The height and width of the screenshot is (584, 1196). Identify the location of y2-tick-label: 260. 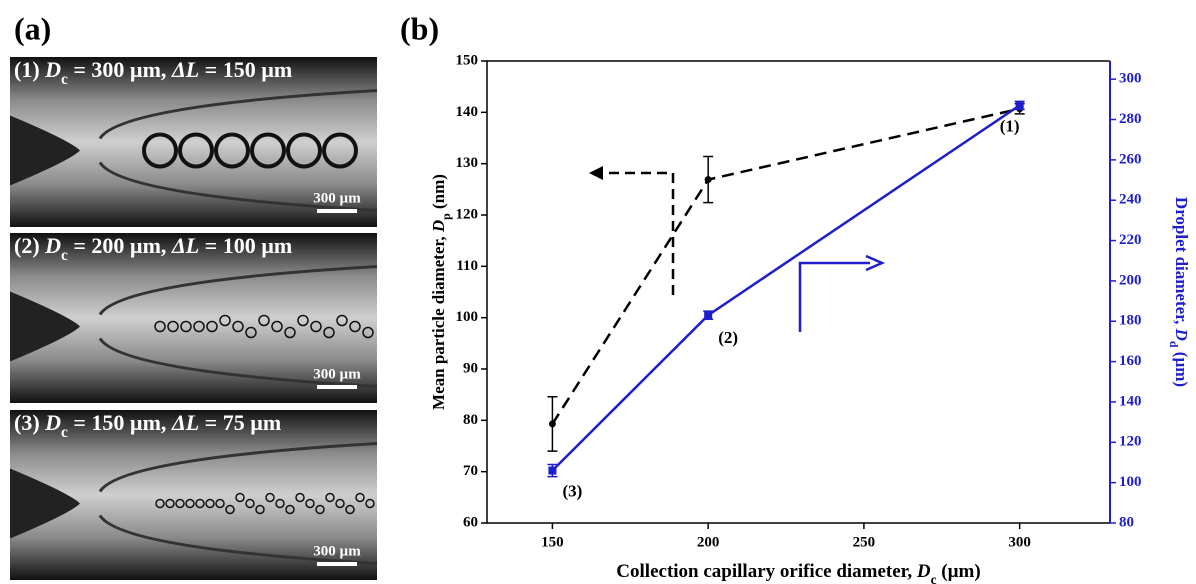
(1130, 159).